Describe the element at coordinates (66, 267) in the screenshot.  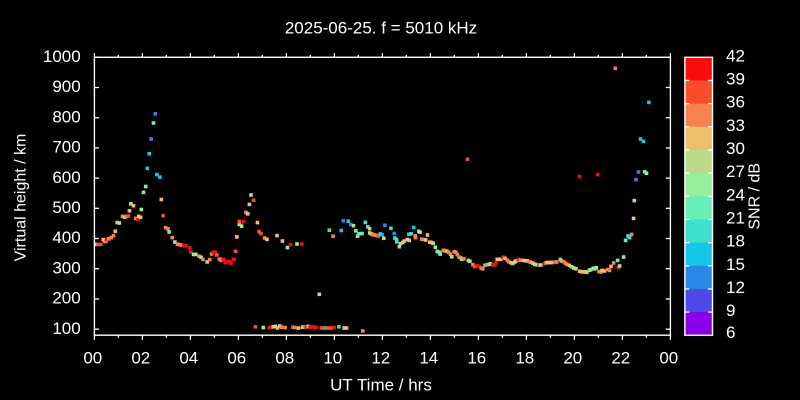
I see `svg-text: 300` at that location.